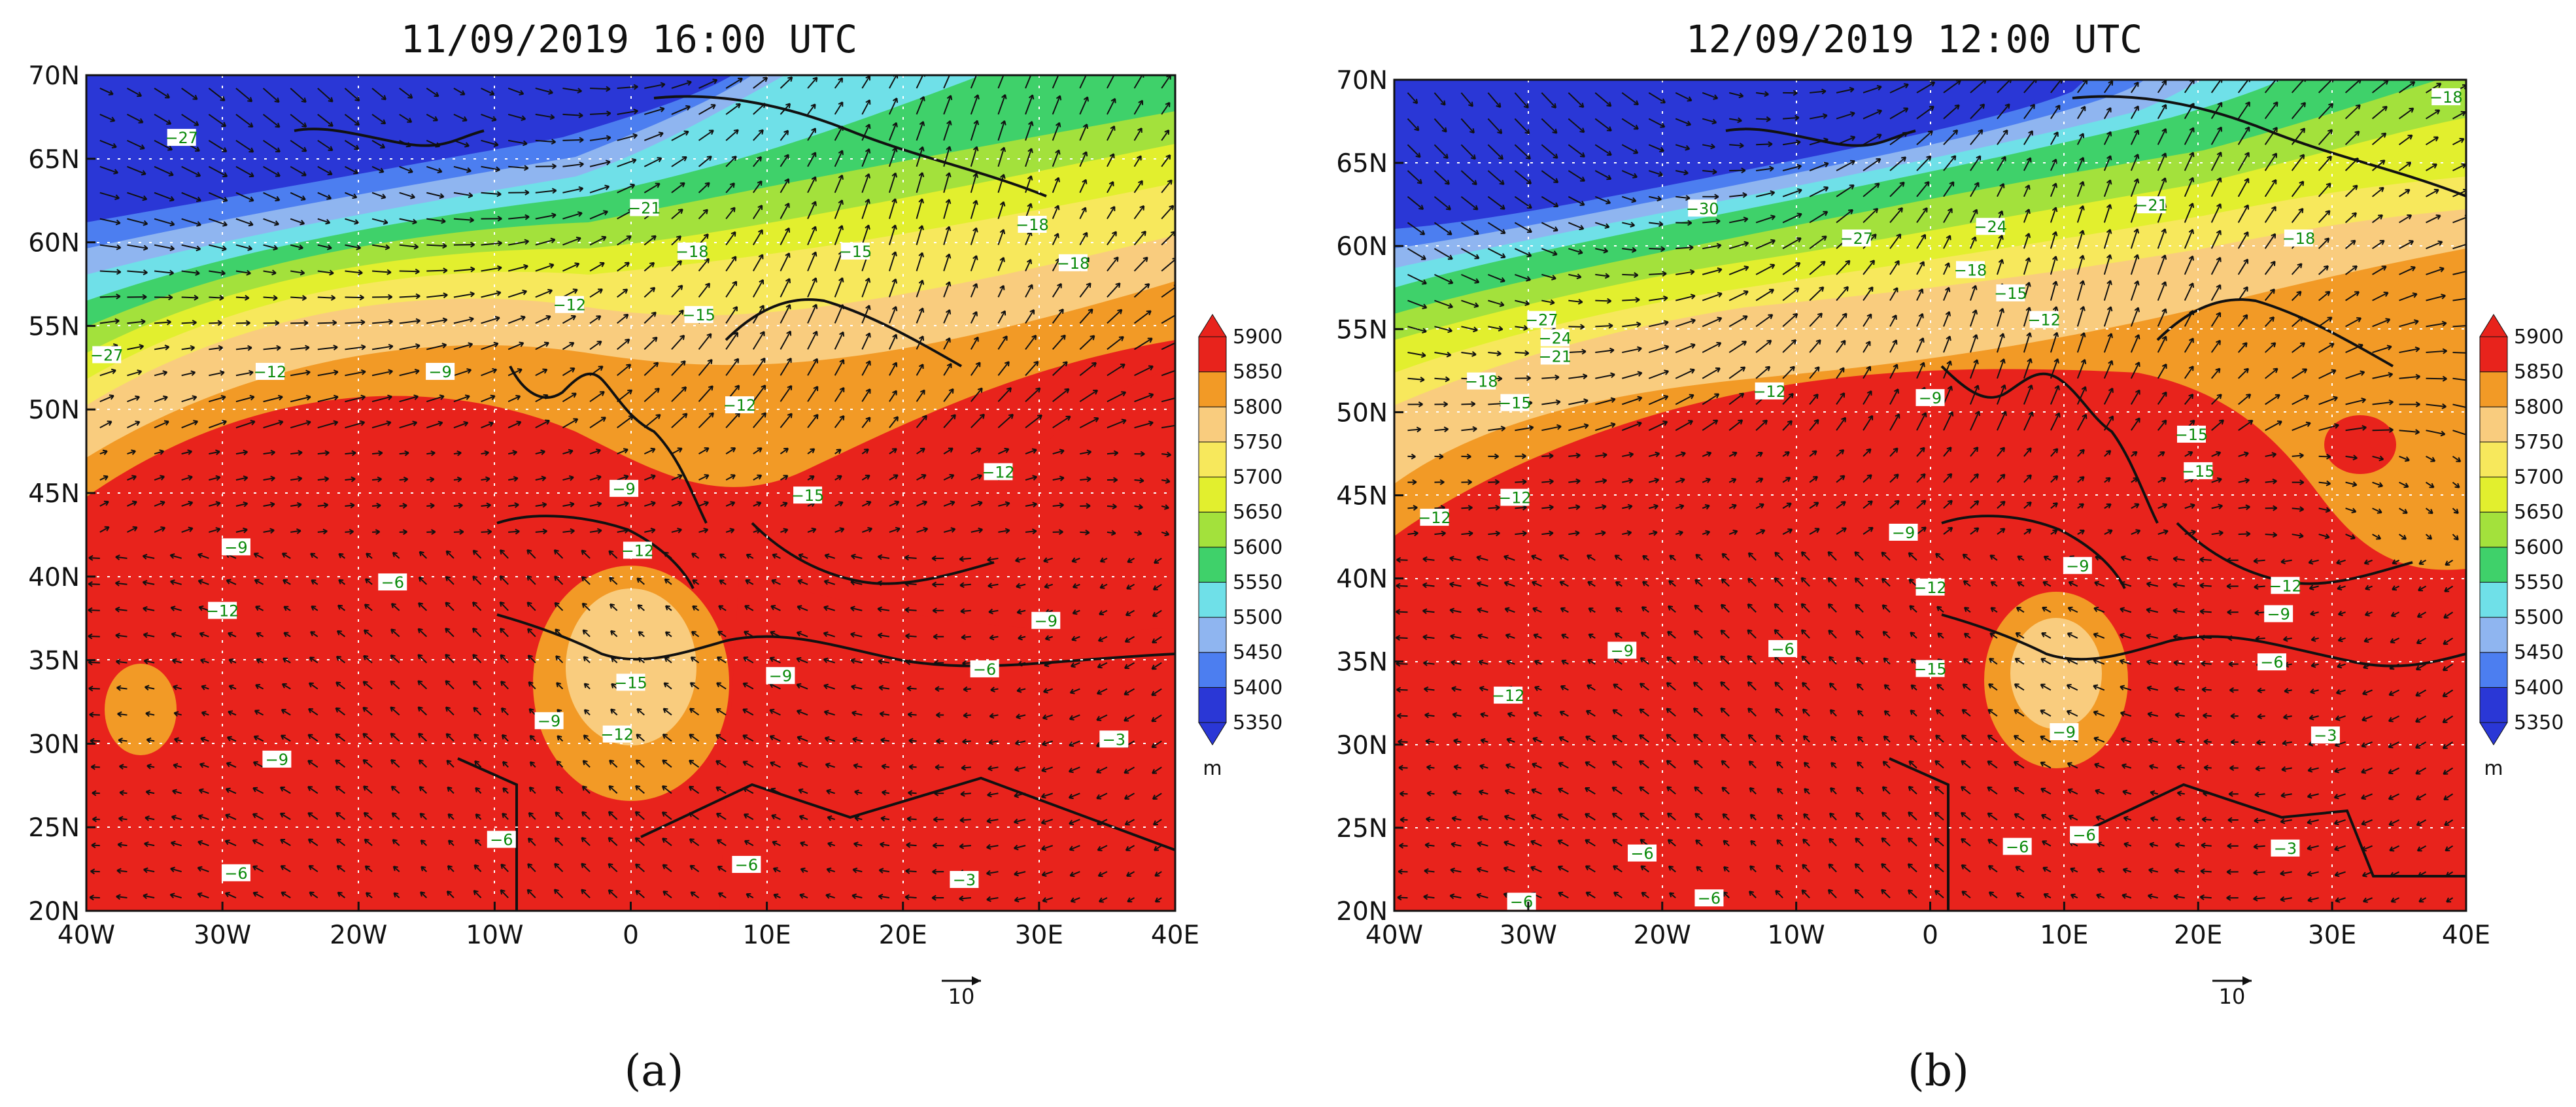  Describe the element at coordinates (439, 372) in the screenshot. I see `temperature-label: −9` at that location.